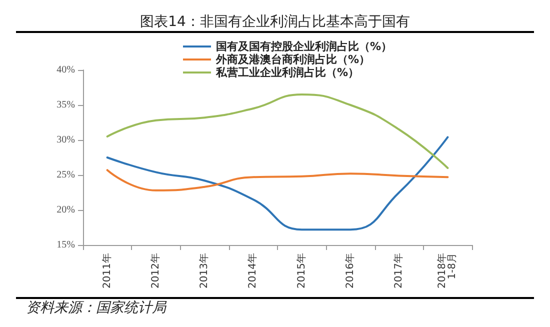  I want to click on y-tick-label: 30%, so click(65, 140).